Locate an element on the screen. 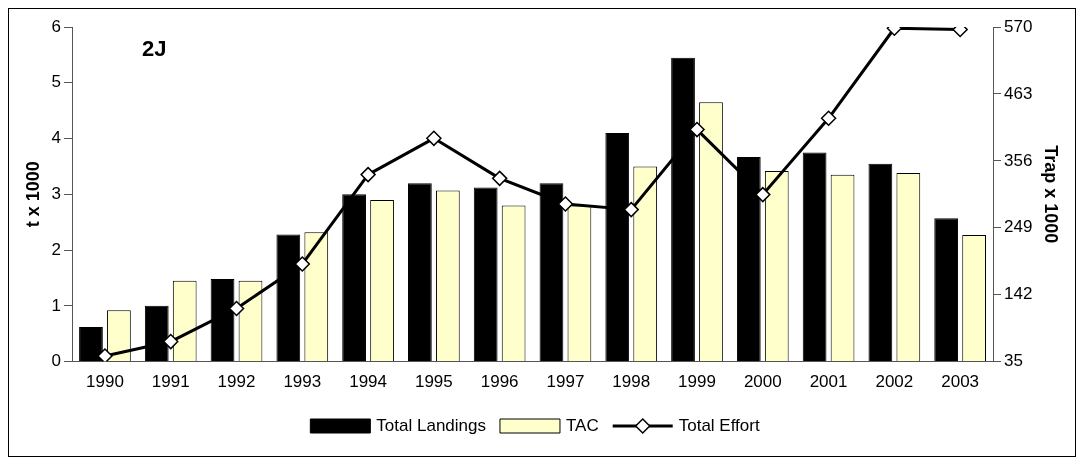 The width and height of the screenshot is (1086, 467). y-tick-label: 6 is located at coordinates (56, 26).